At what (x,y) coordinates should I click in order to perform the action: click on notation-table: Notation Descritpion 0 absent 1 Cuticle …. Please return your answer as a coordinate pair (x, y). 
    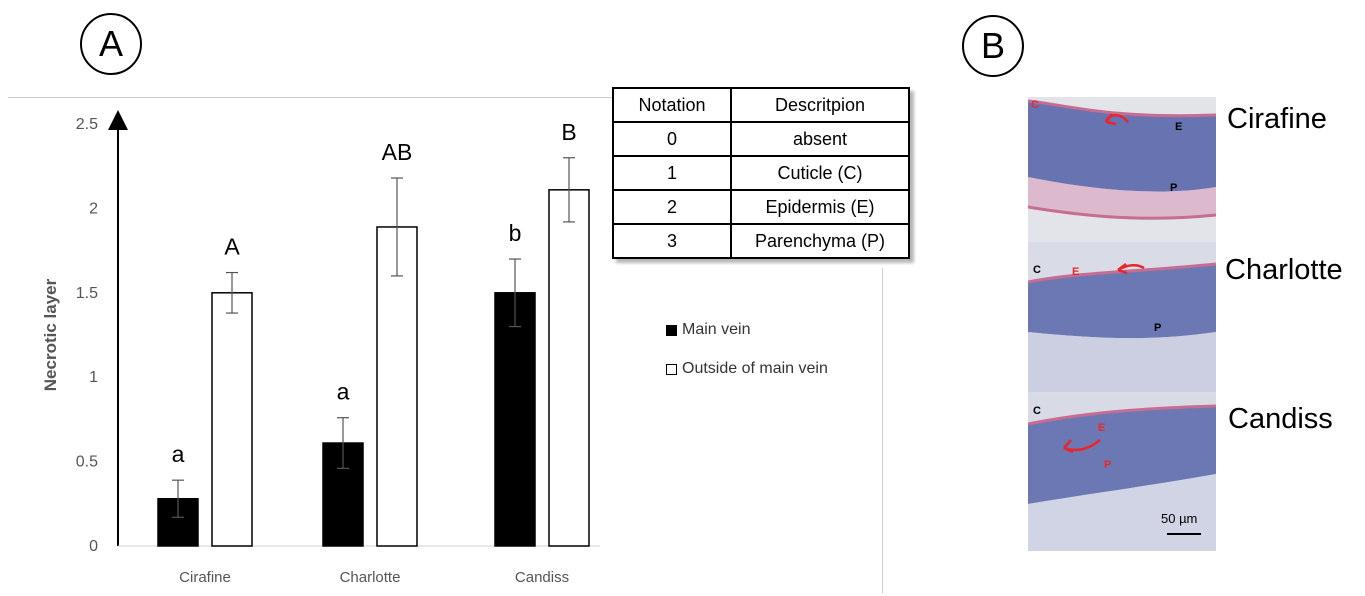
    Looking at the image, I should click on (761, 173).